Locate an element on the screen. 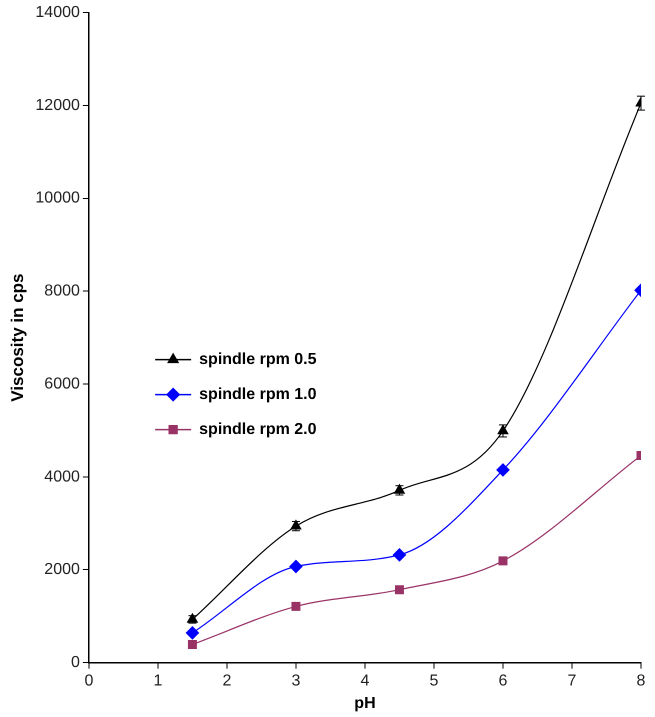 The height and width of the screenshot is (717, 655). y-tick-label: 4000 is located at coordinates (62, 477).